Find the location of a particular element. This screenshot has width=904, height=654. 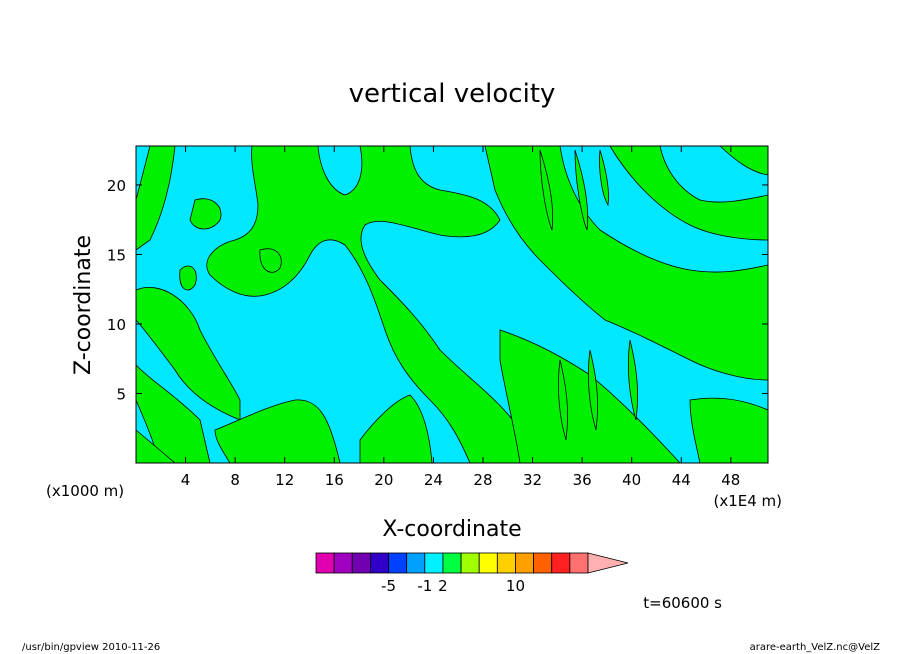

x-tick-label: 20 is located at coordinates (383, 480).